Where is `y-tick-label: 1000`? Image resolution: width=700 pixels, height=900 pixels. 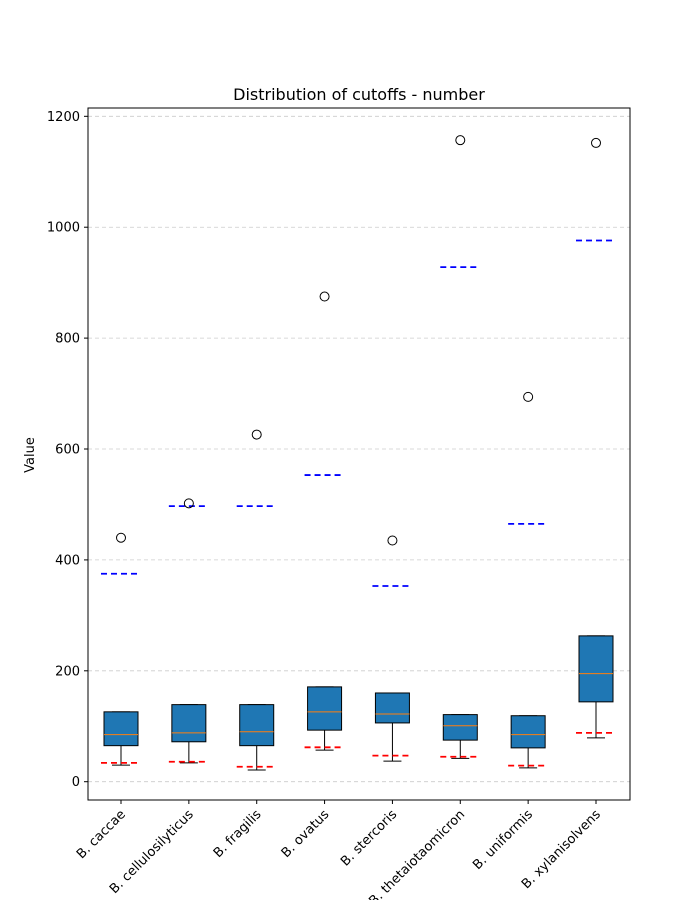
y-tick-label: 1000 is located at coordinates (63, 228).